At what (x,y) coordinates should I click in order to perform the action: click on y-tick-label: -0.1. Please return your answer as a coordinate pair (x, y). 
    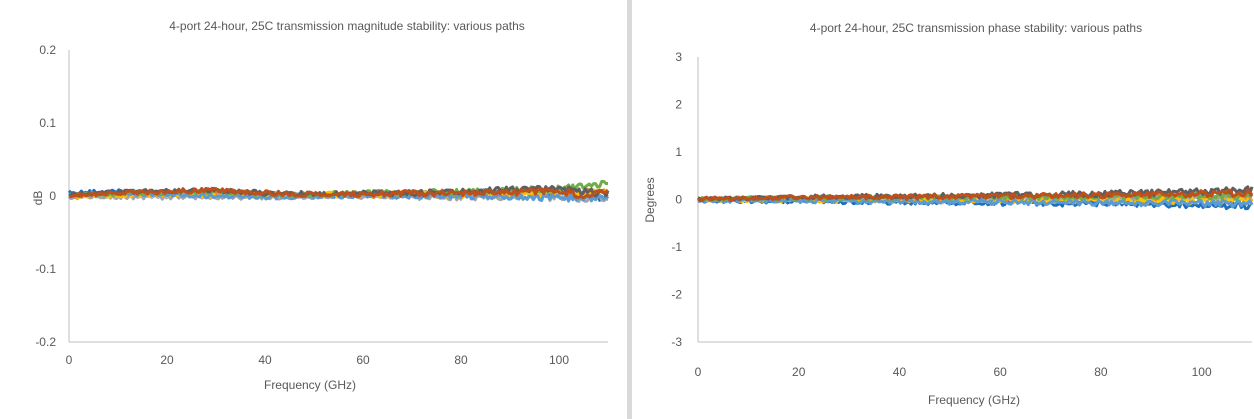
    Looking at the image, I should click on (45, 269).